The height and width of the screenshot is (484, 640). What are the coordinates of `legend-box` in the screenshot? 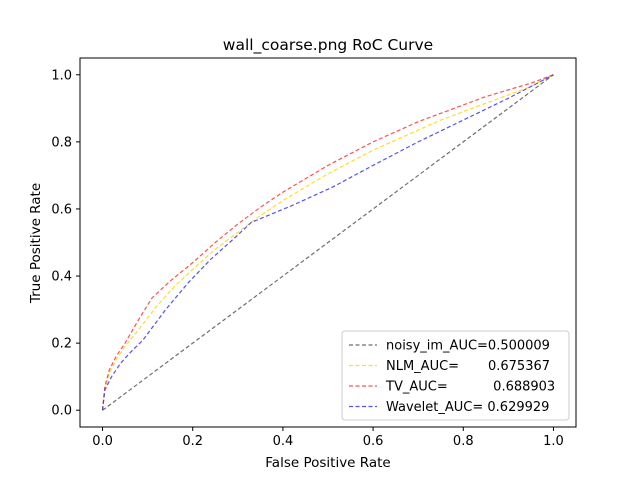 It's located at (455, 375).